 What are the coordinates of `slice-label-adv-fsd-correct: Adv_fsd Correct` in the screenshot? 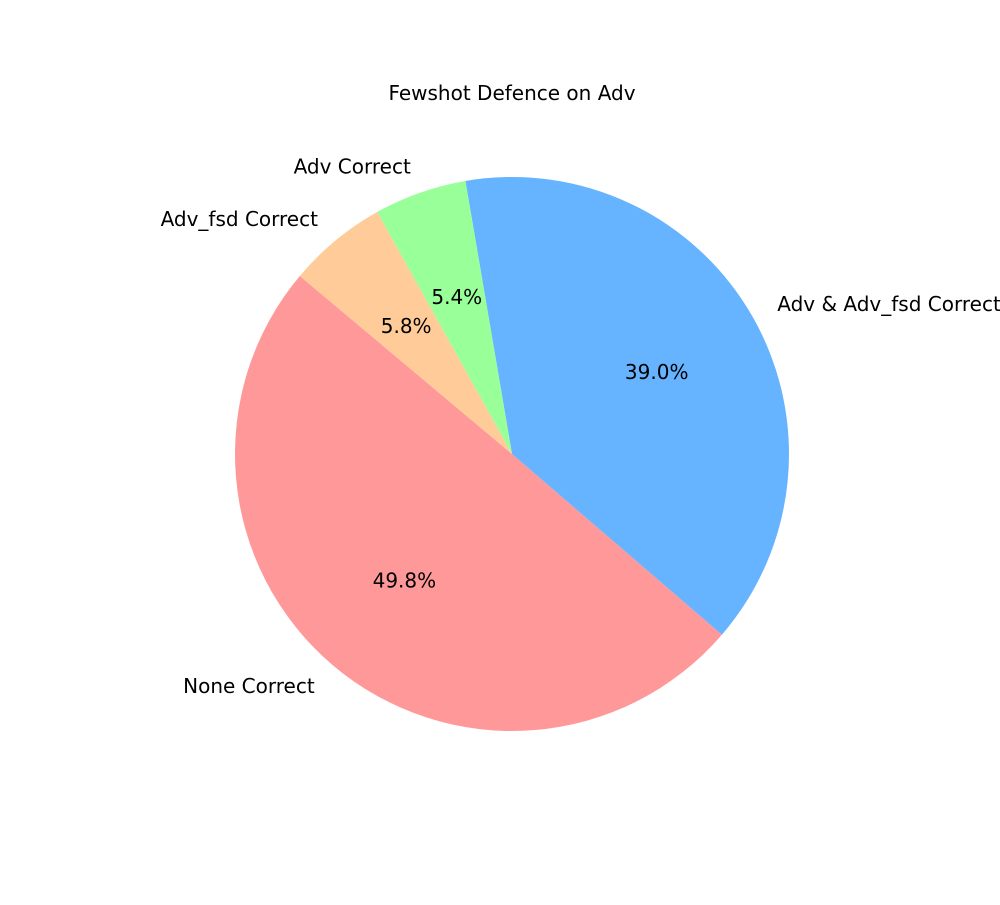 It's located at (240, 219).